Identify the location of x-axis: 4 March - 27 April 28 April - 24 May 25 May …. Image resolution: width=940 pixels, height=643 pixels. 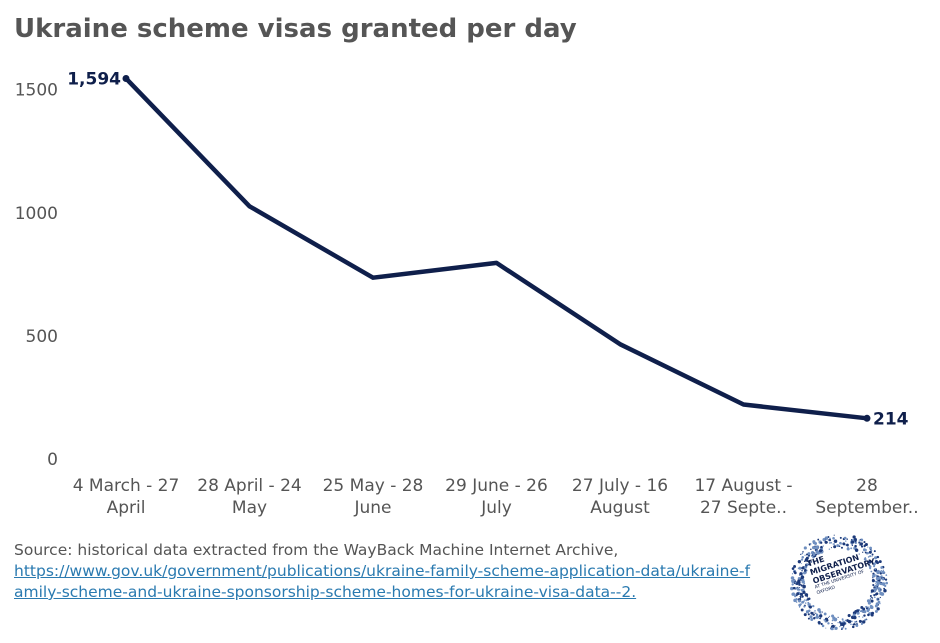
(496, 497).